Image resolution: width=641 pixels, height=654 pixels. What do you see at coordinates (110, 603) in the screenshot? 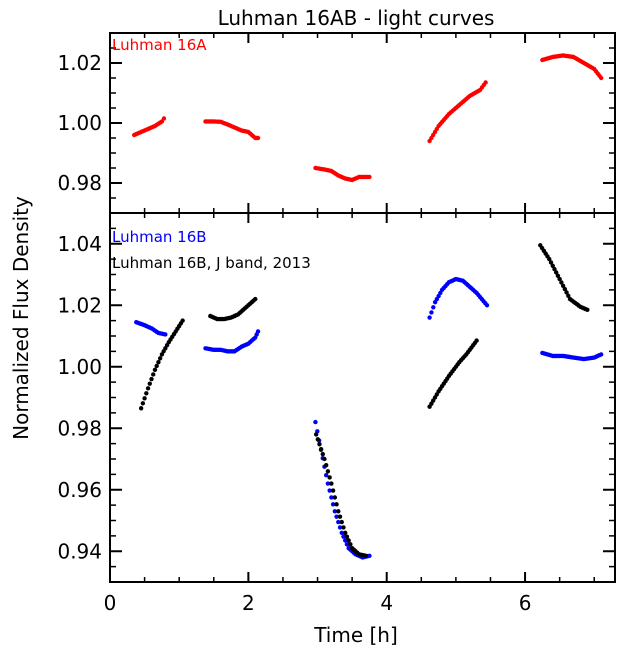
I see `x-tick-label: 0` at bounding box center [110, 603].